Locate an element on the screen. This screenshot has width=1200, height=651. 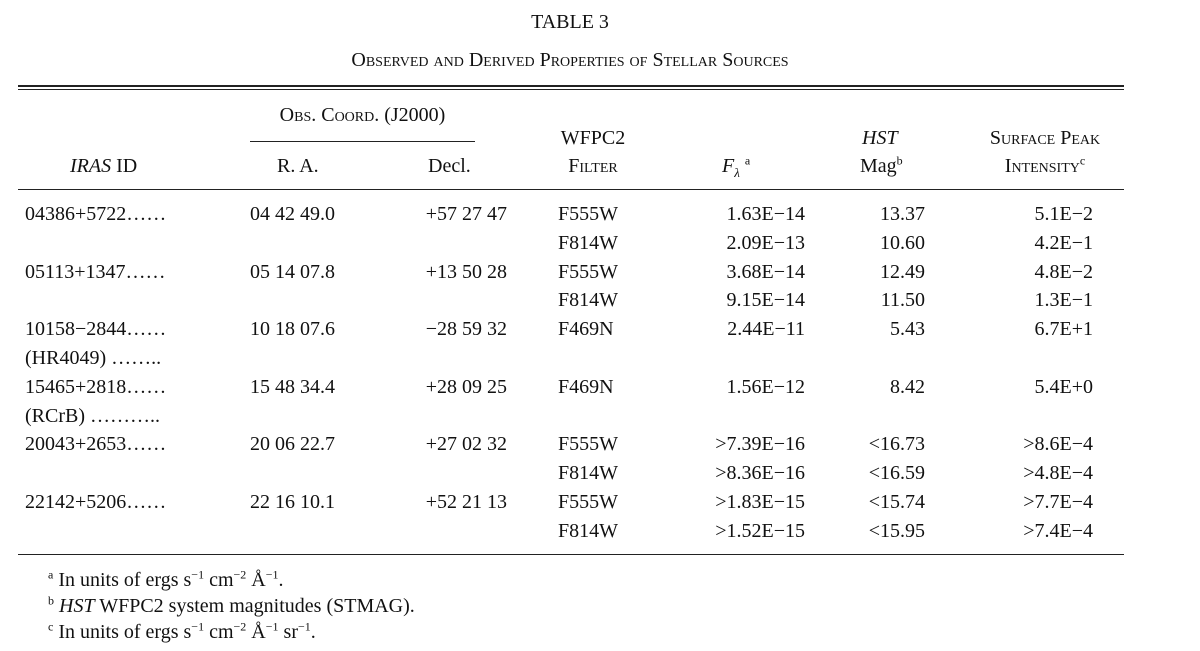
table-cell: 4.2E−1 is located at coordinates (1064, 242).